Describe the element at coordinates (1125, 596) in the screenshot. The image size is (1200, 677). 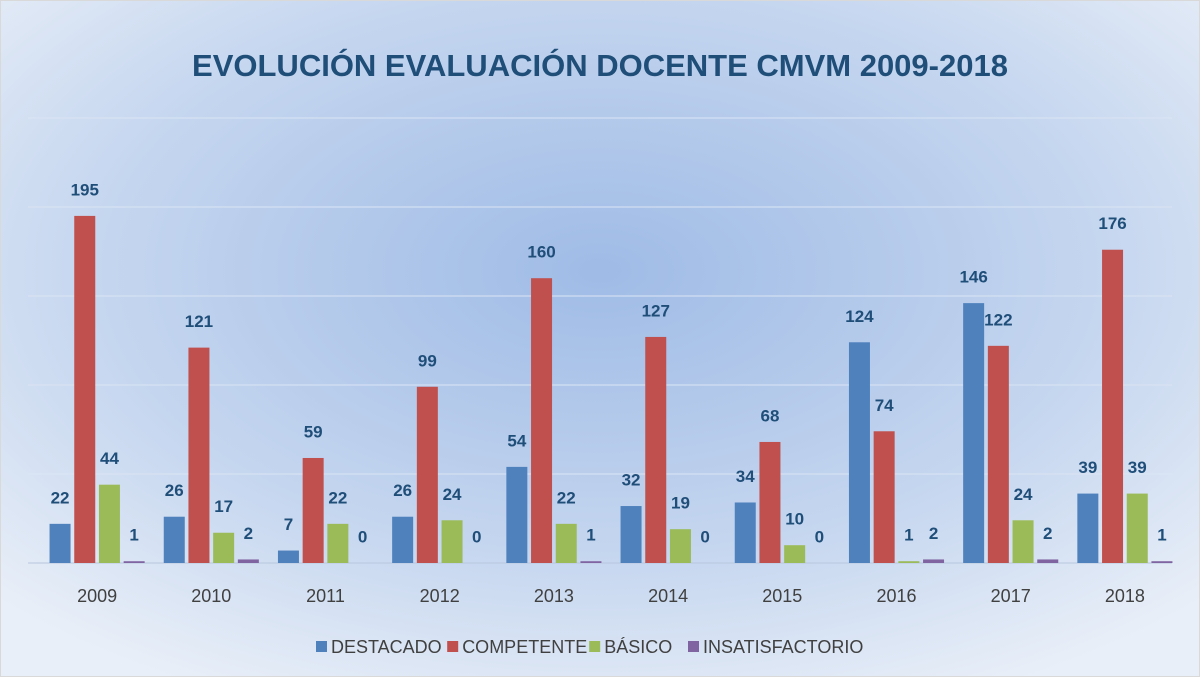
I see `x-tick-label: 2018` at that location.